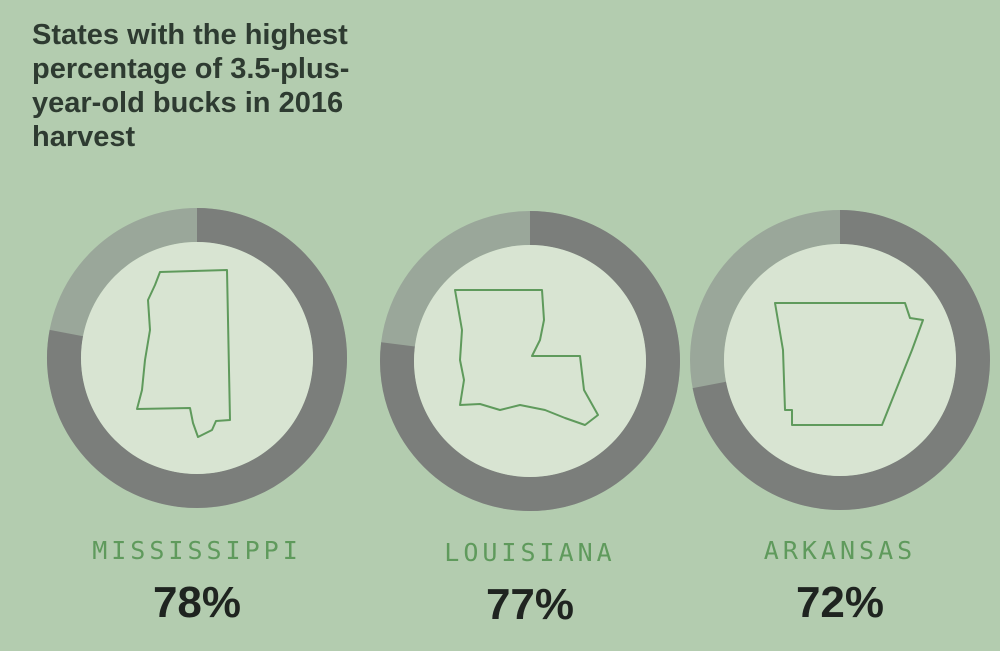 This screenshot has width=1000, height=651. I want to click on donut-value-arkansas, so click(841, 360).